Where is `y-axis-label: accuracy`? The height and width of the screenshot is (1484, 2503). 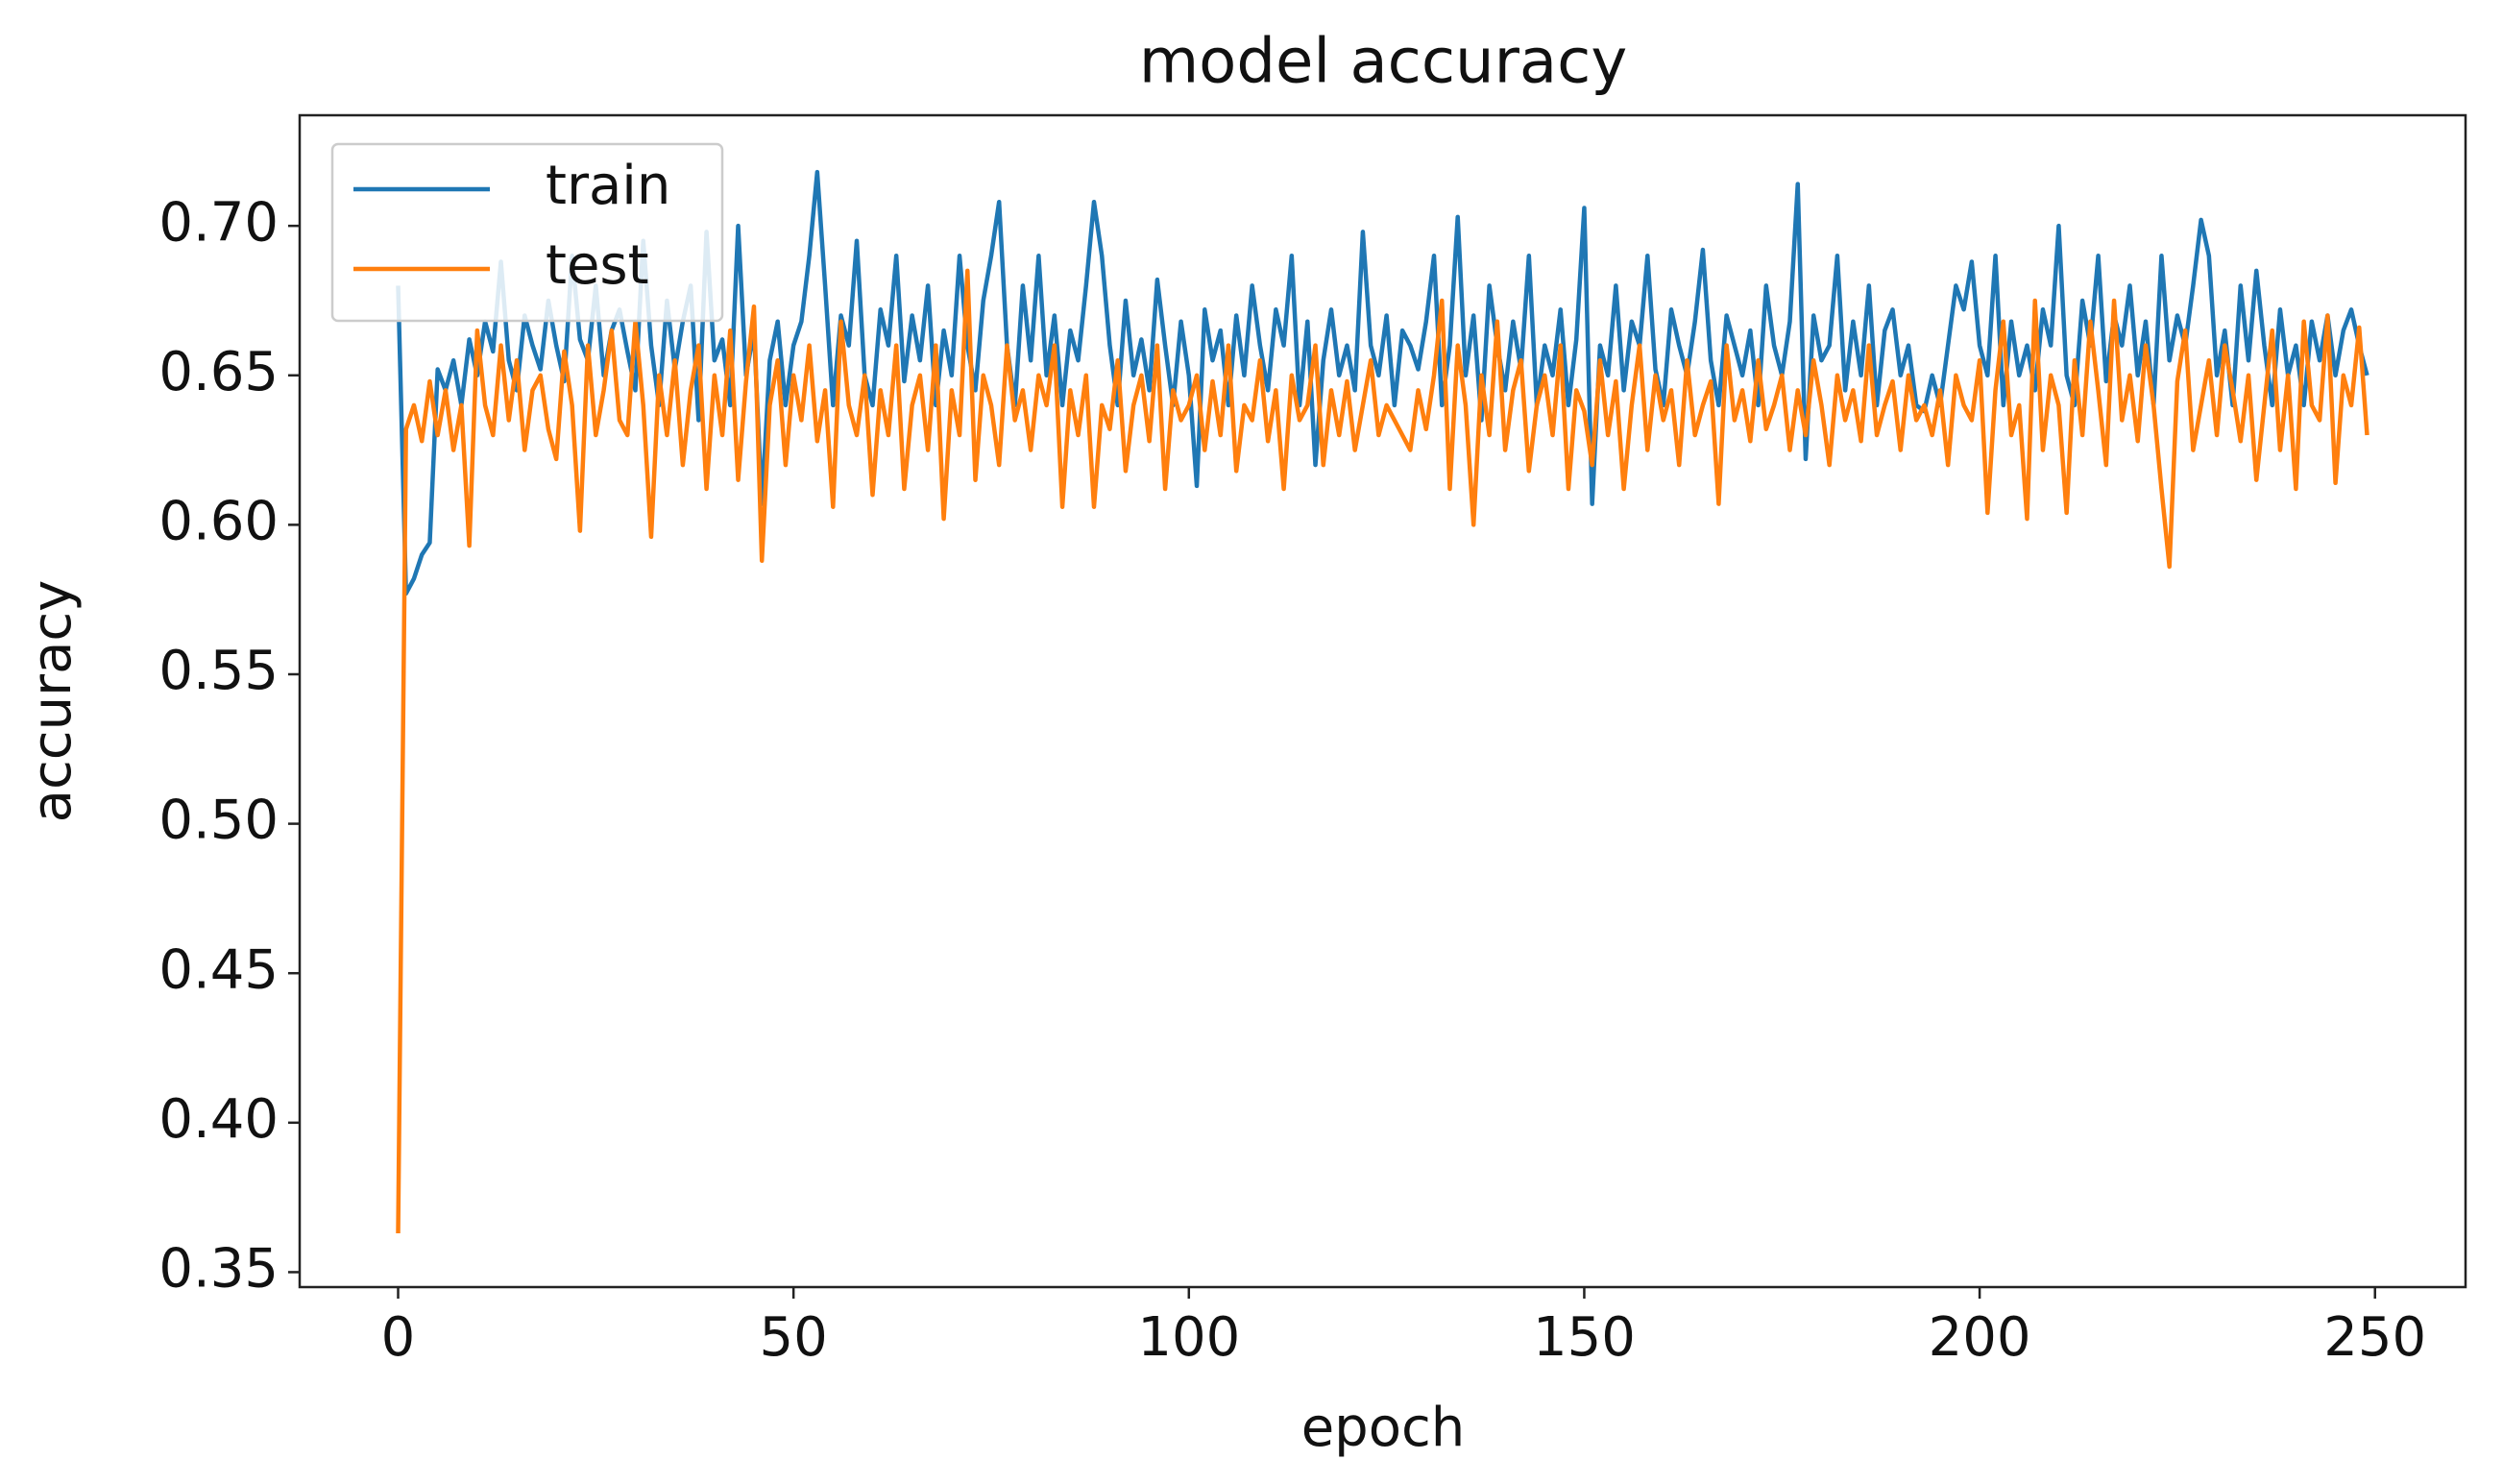 y-axis-label: accuracy is located at coordinates (53, 701).